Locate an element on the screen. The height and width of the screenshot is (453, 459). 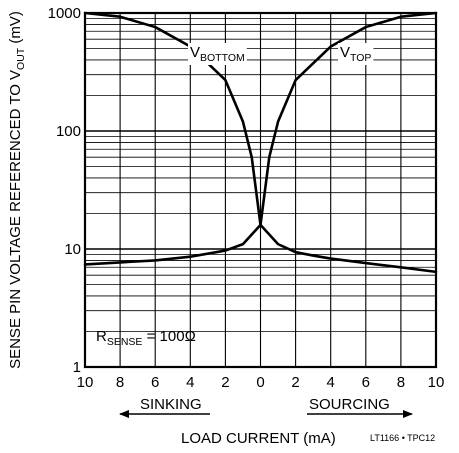
series-label-vtop-background is located at coordinates (356, 54).